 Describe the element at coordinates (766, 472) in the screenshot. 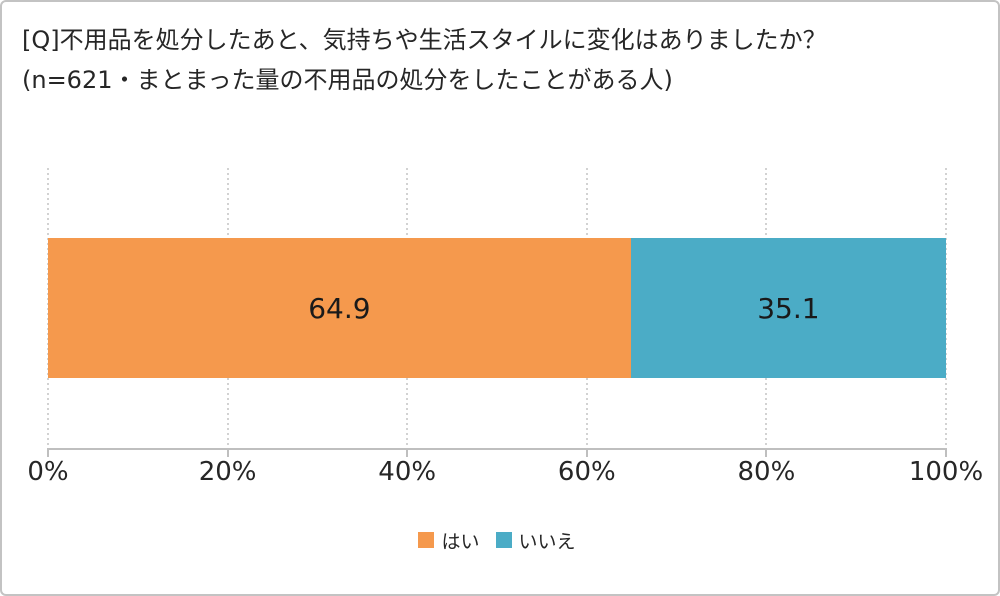

I see `axis-tick-label: 80%` at that location.